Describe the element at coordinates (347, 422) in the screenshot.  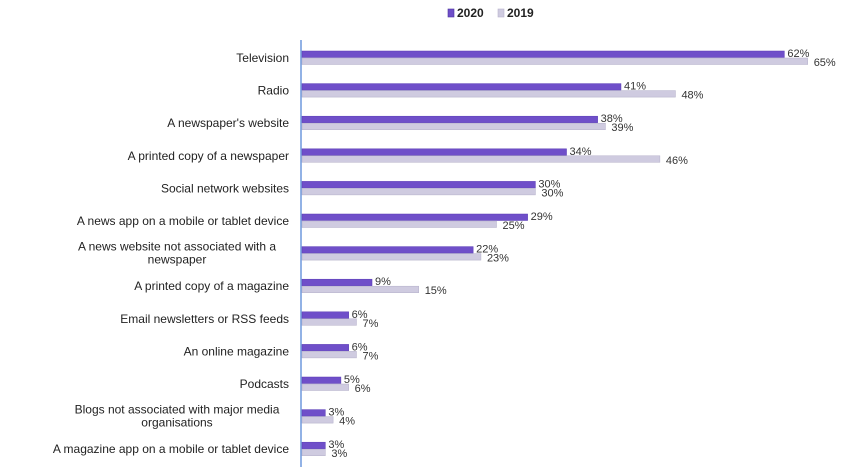
I see `data-label-2019: 4%` at that location.